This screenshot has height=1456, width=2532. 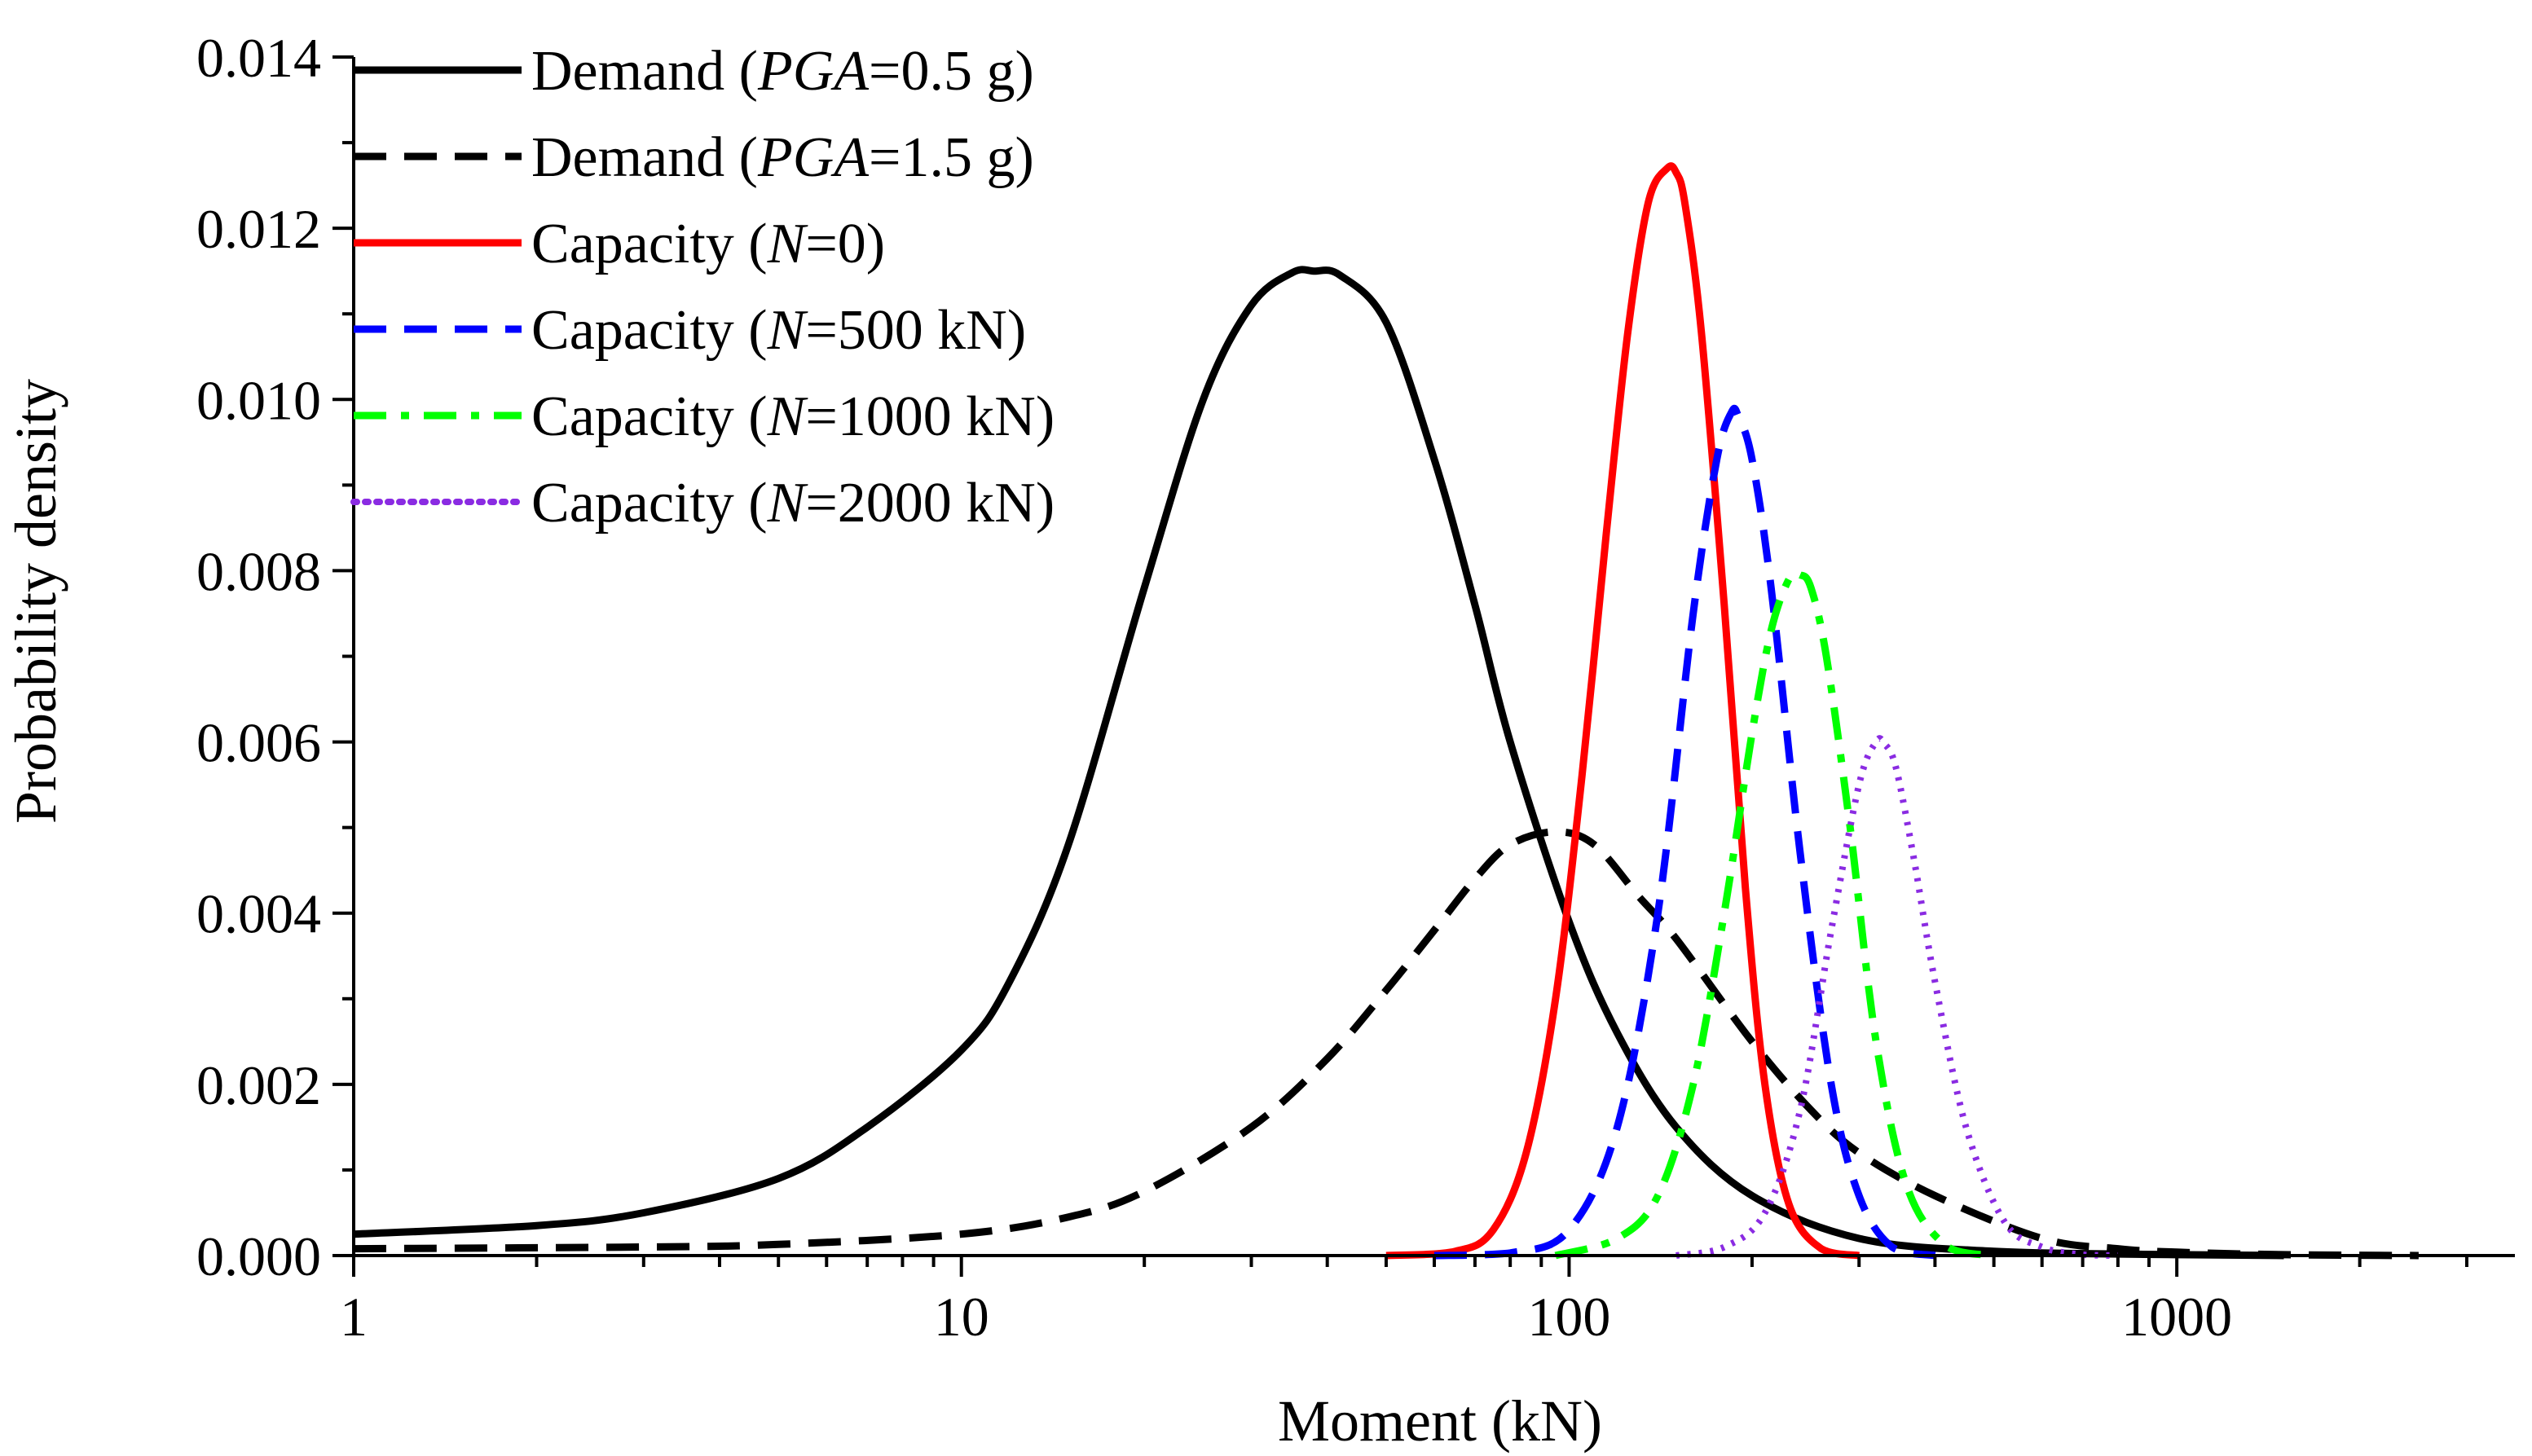 What do you see at coordinates (961, 1317) in the screenshot?
I see `x-tick-label: 10` at bounding box center [961, 1317].